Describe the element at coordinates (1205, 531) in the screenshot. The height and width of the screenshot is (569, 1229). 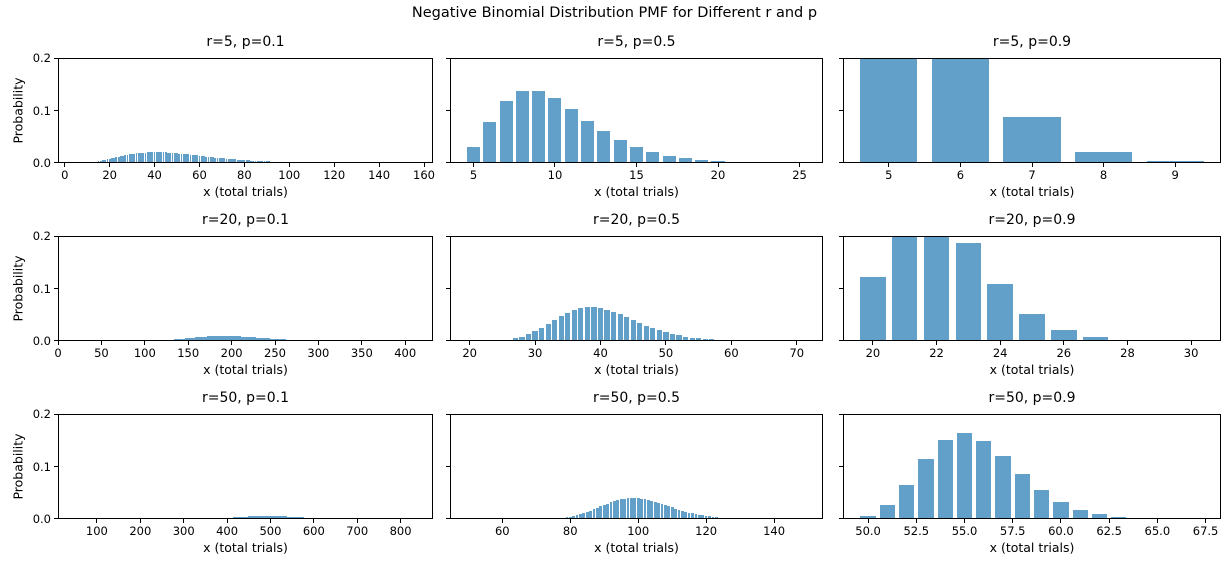
I see `x-tick-label: 67.5` at that location.